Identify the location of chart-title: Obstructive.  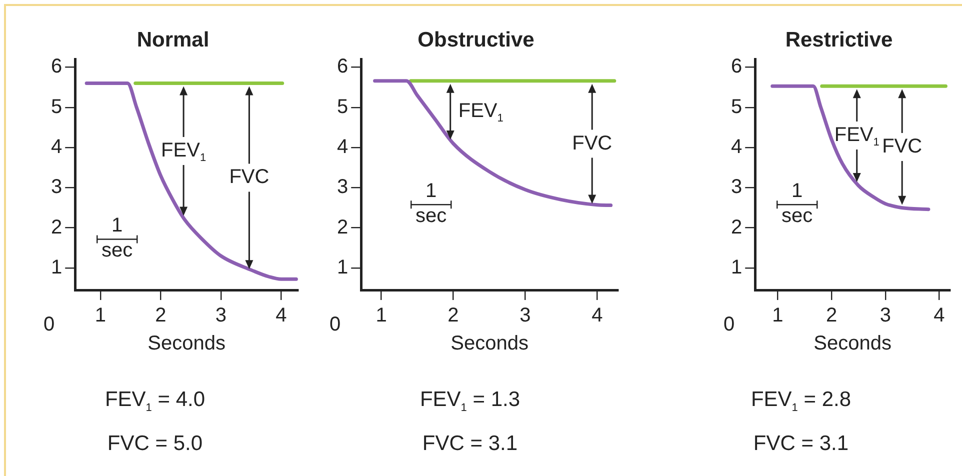
(476, 40).